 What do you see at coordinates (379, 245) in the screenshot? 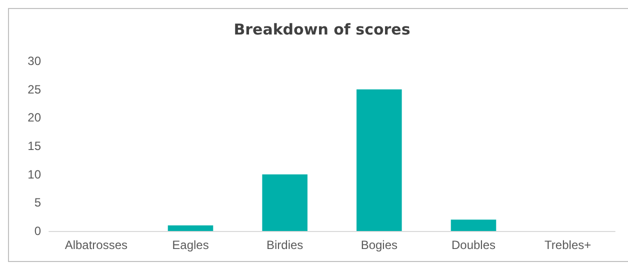
I see `x-tick-label: Bogies` at bounding box center [379, 245].